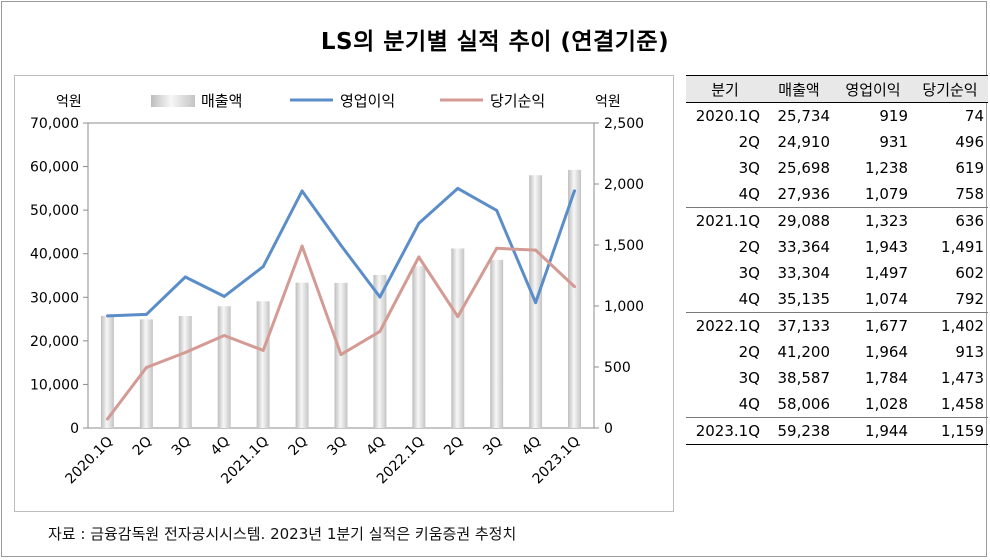 The image size is (990, 560). What do you see at coordinates (974, 116) in the screenshot?
I see `net-income-cell: 74` at bounding box center [974, 116].